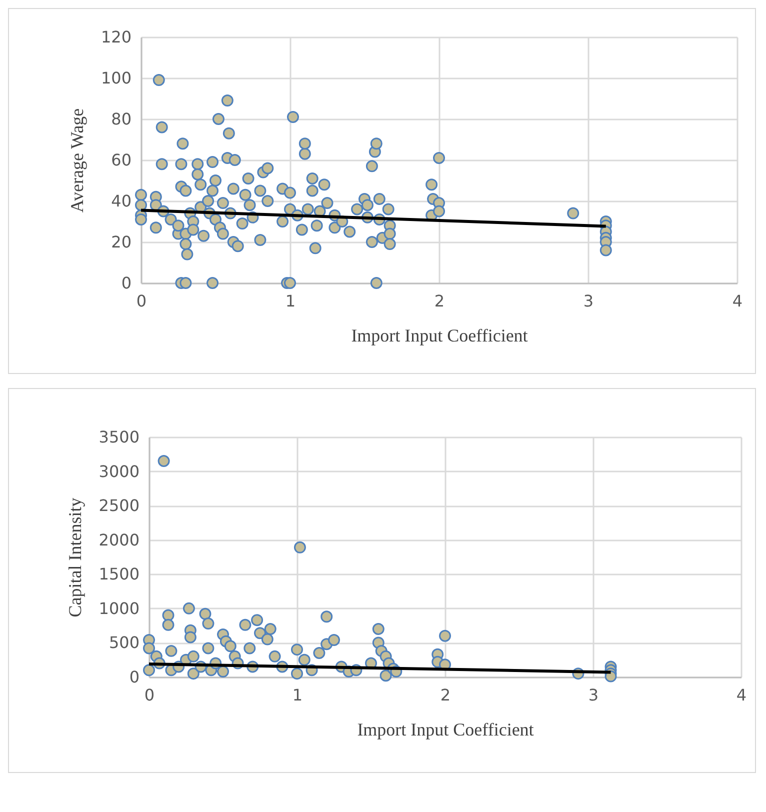  I want to click on y-tick-label: 1500, so click(119, 574).